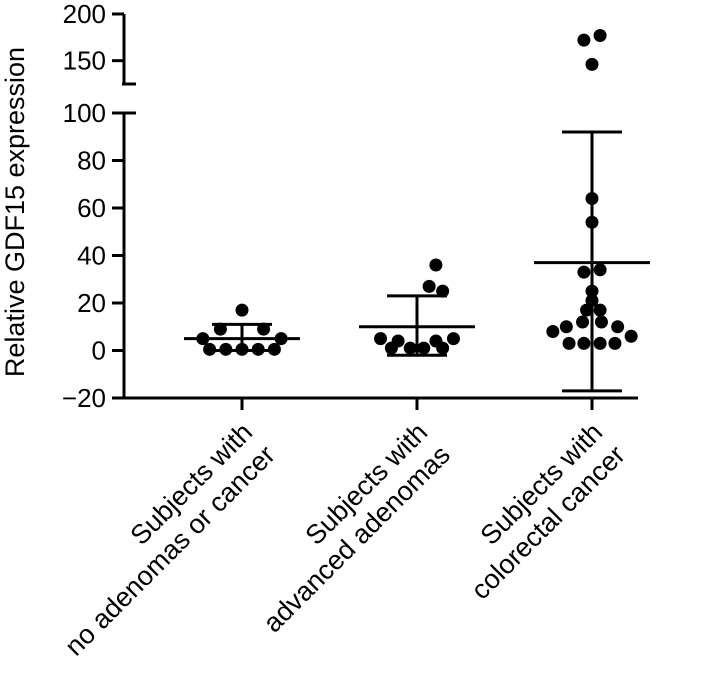 The height and width of the screenshot is (676, 709). Describe the element at coordinates (84, 61) in the screenshot. I see `y-tick-label: 150` at that location.